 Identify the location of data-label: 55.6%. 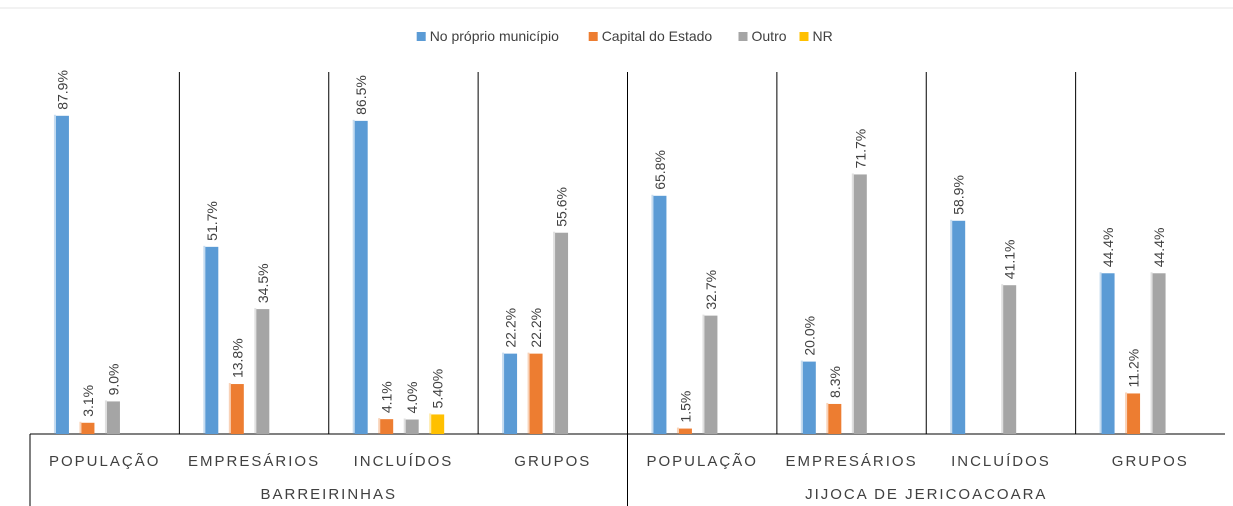
(562, 207).